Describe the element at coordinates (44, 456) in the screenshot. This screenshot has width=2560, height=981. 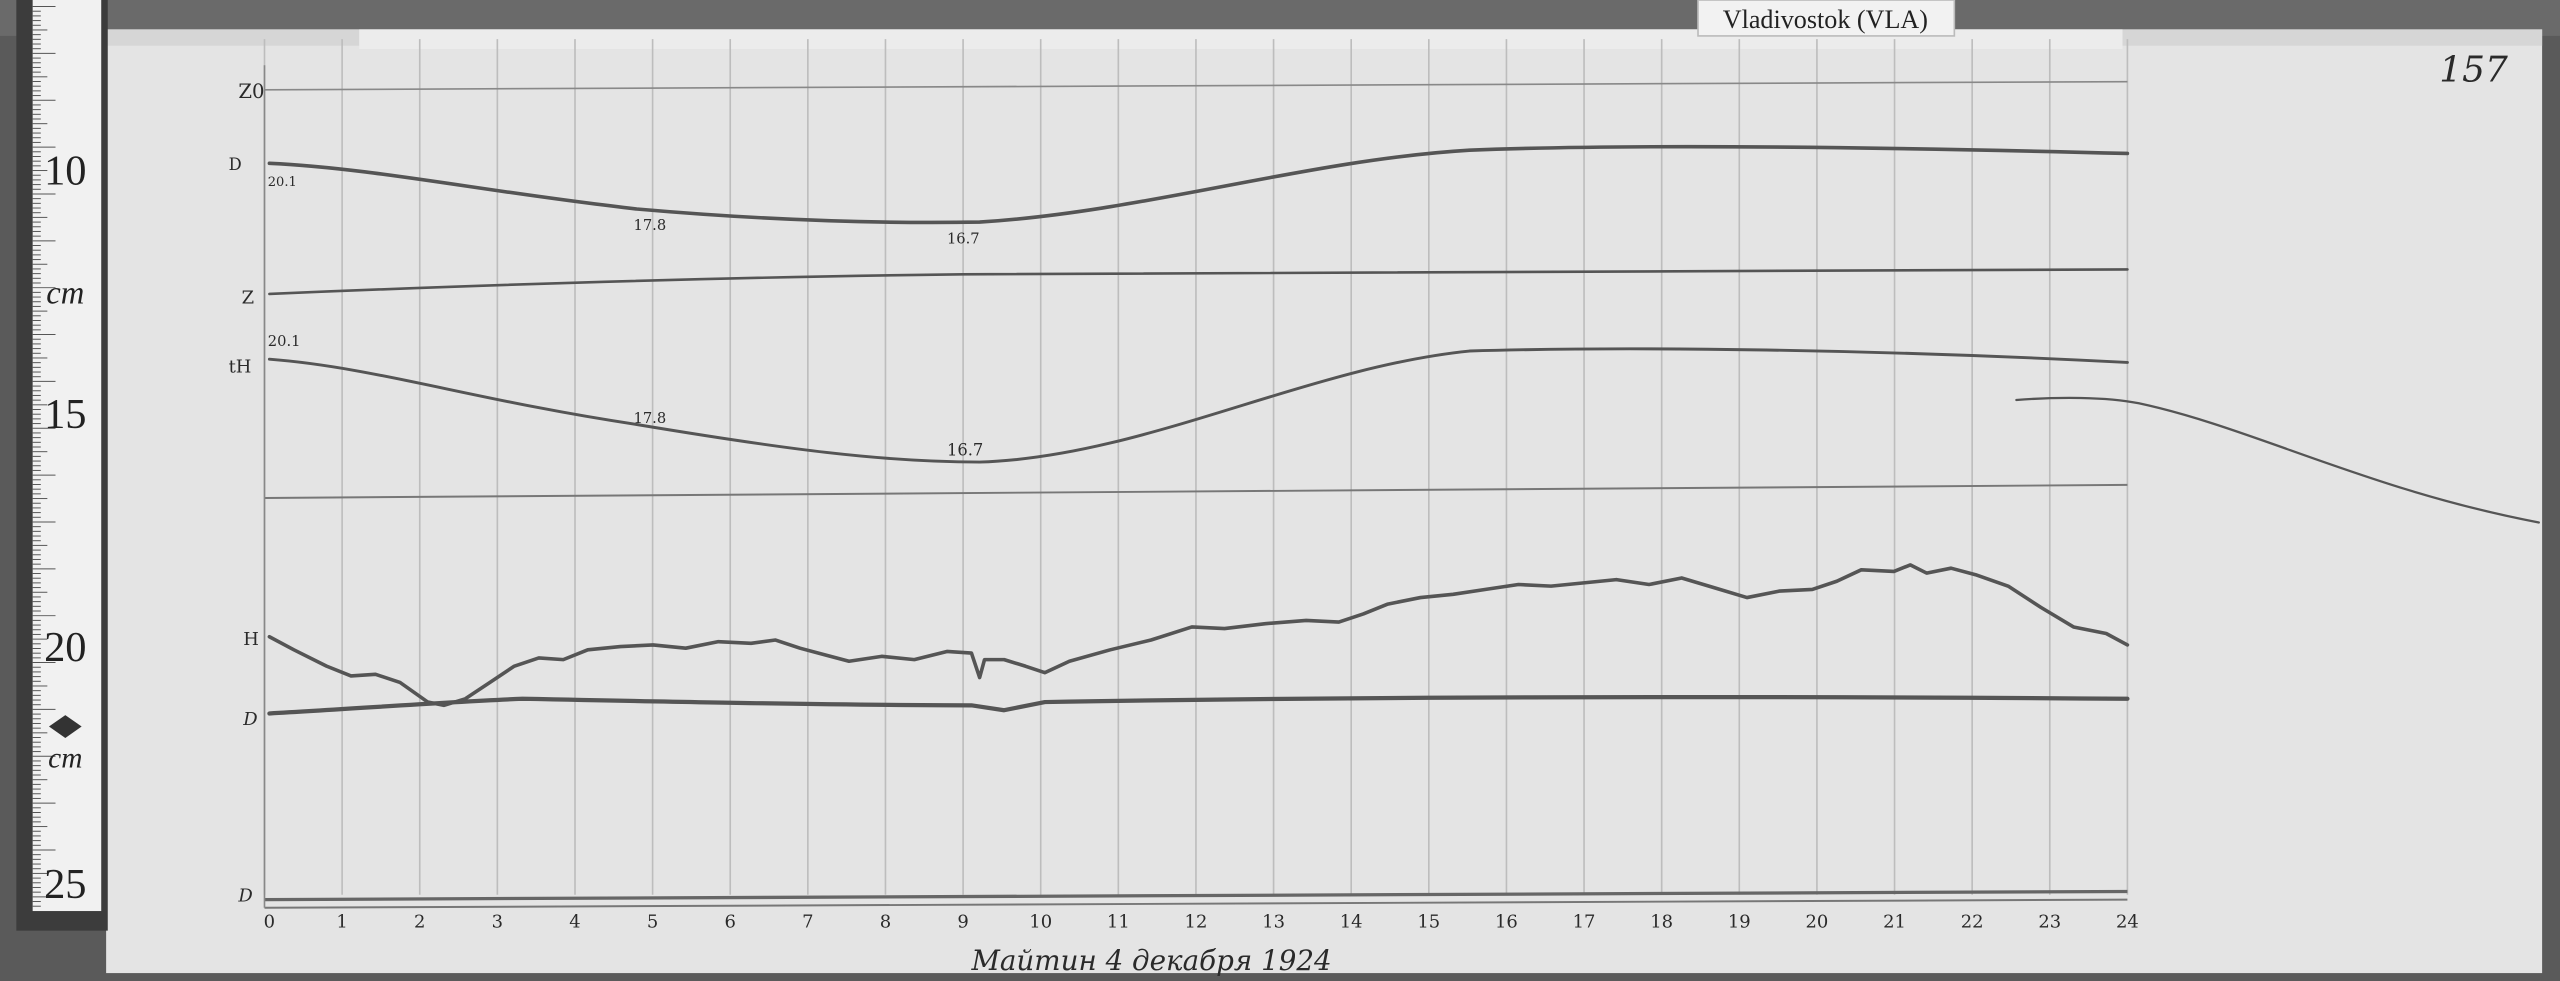
I see `ruler-ticks` at that location.